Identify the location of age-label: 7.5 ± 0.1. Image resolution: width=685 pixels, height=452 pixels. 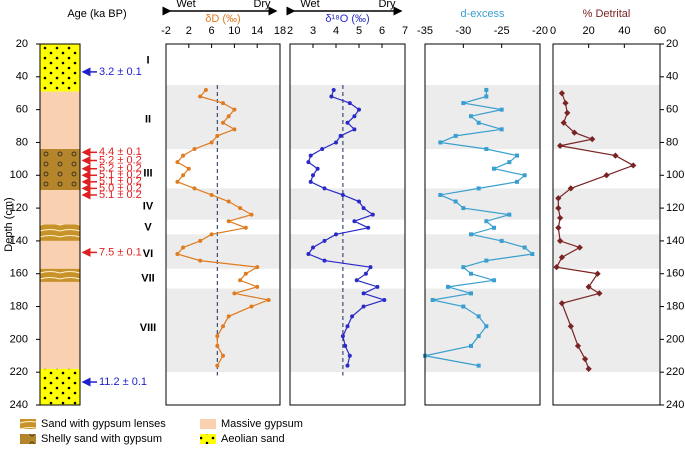
(120, 252).